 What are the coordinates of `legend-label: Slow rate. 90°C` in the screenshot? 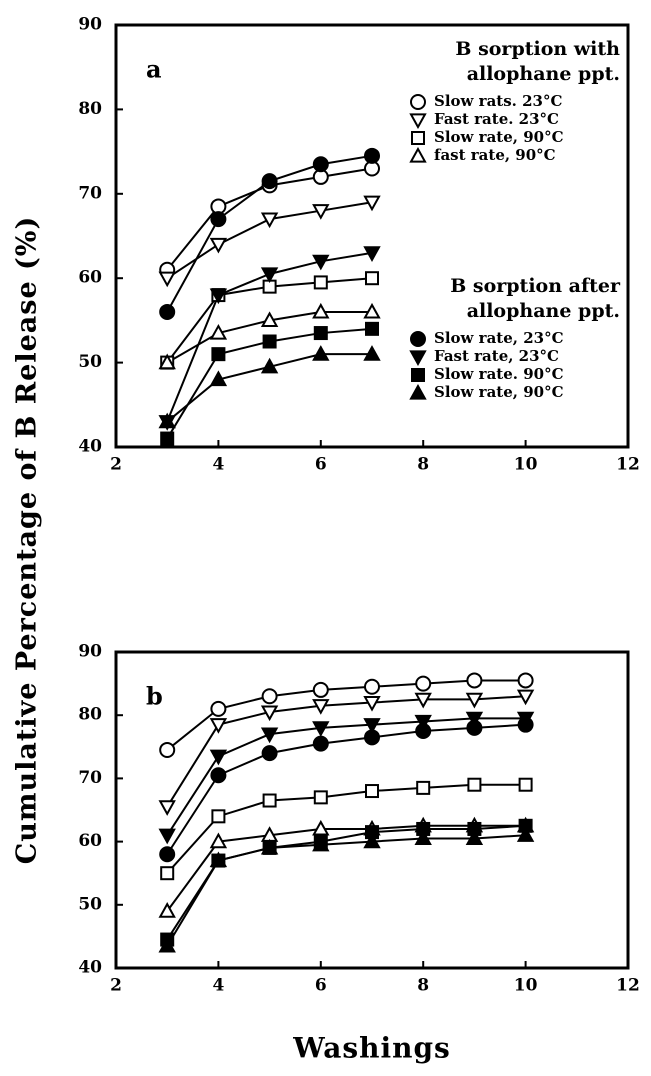 It's located at (499, 374).